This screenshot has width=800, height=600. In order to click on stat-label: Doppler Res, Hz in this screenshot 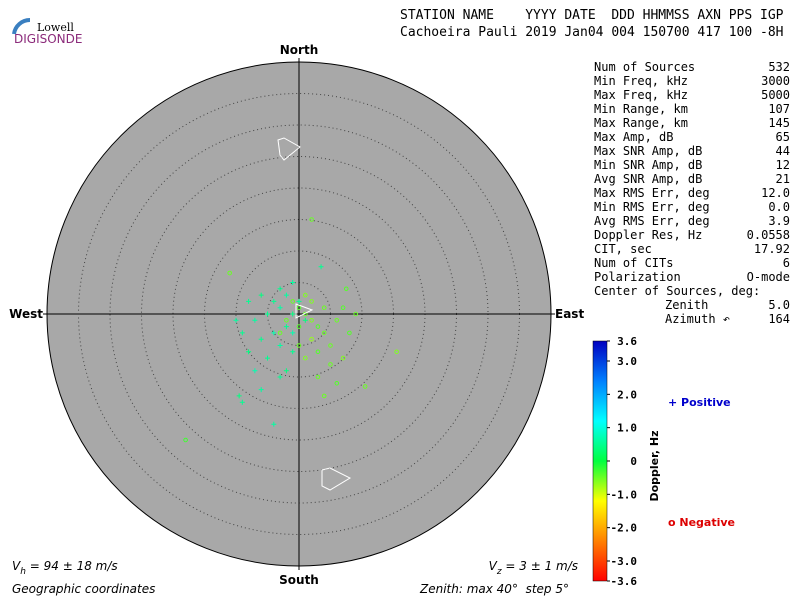, I will do `click(648, 235)`.